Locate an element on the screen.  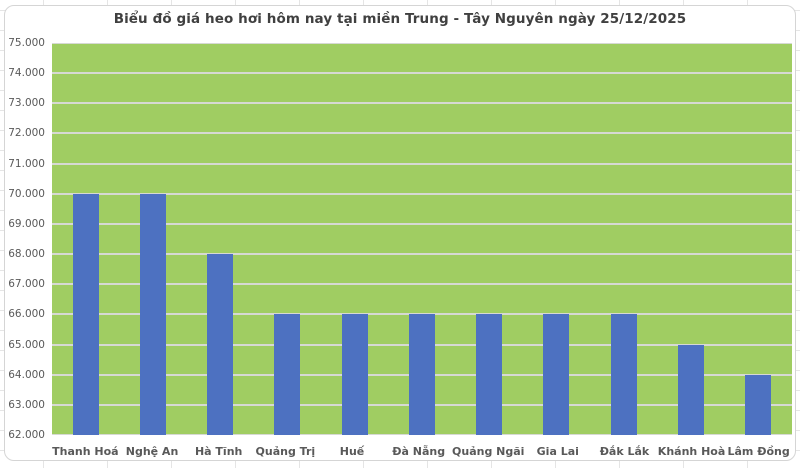
y-tick-label: 64.000 is located at coordinates (26, 374).